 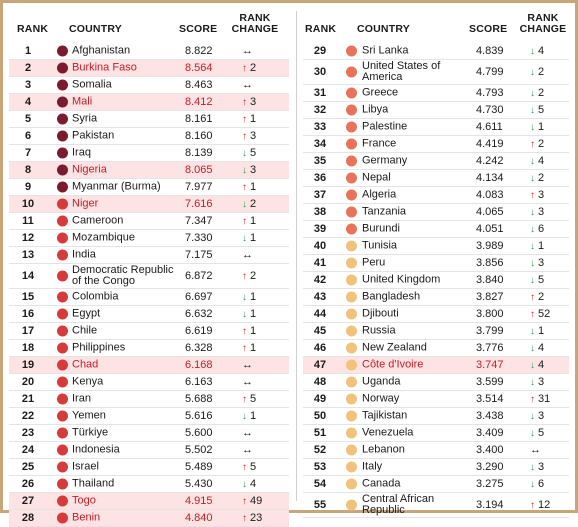 What do you see at coordinates (490, 297) in the screenshot?
I see `score-cell: 3.827` at bounding box center [490, 297].